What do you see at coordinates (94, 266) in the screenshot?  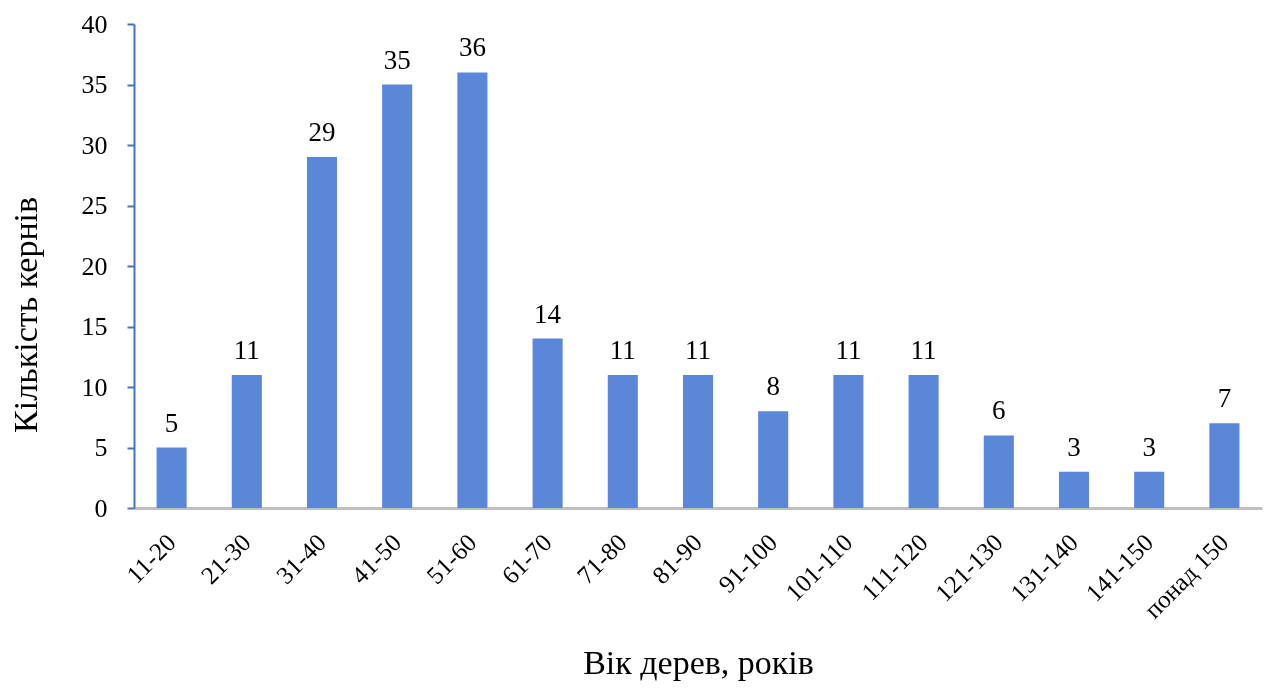 I see `y-tick-label: 20` at bounding box center [94, 266].